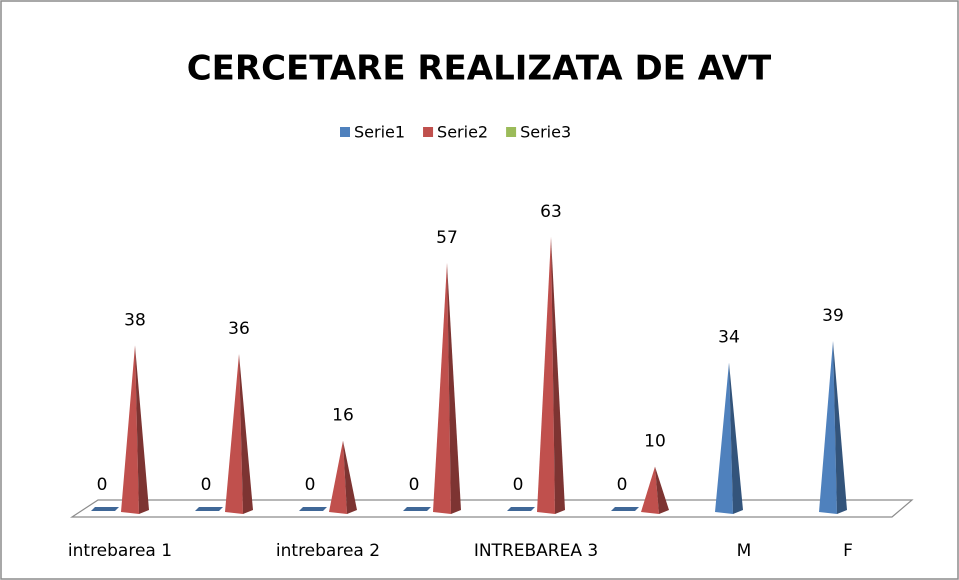 The height and width of the screenshot is (580, 959). What do you see at coordinates (655, 442) in the screenshot?
I see `data-label: 10` at bounding box center [655, 442].